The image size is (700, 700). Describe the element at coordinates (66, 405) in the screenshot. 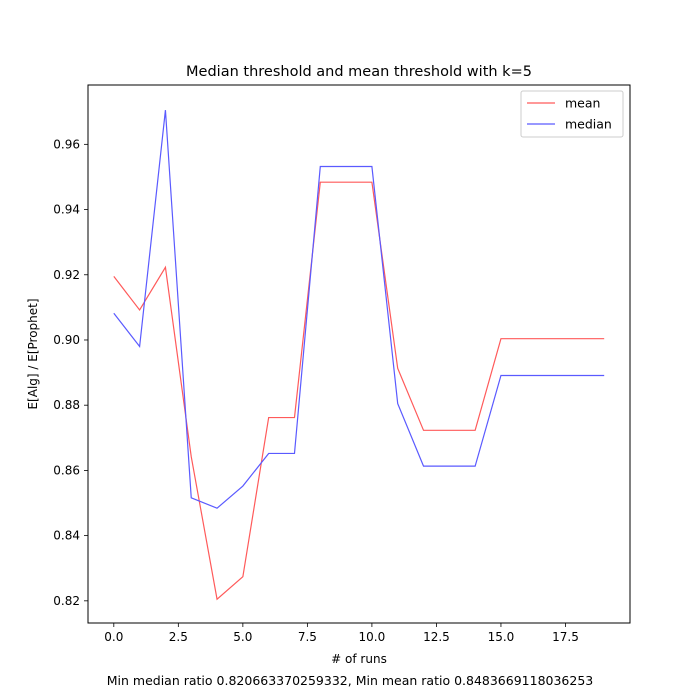

I see `y-tick-label: 0.88` at that location.